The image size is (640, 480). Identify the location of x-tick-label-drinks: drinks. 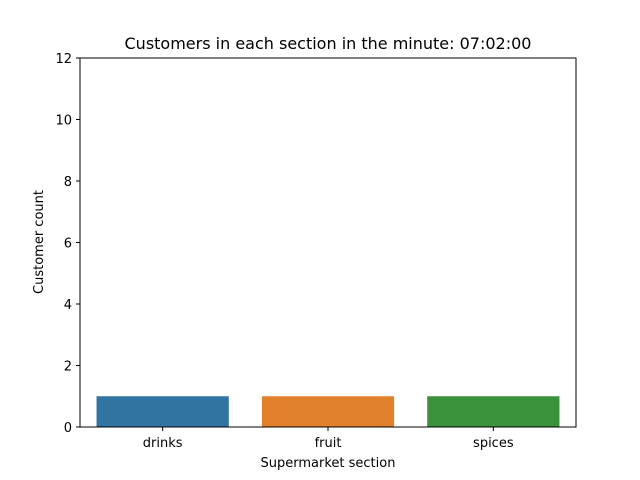
(163, 443).